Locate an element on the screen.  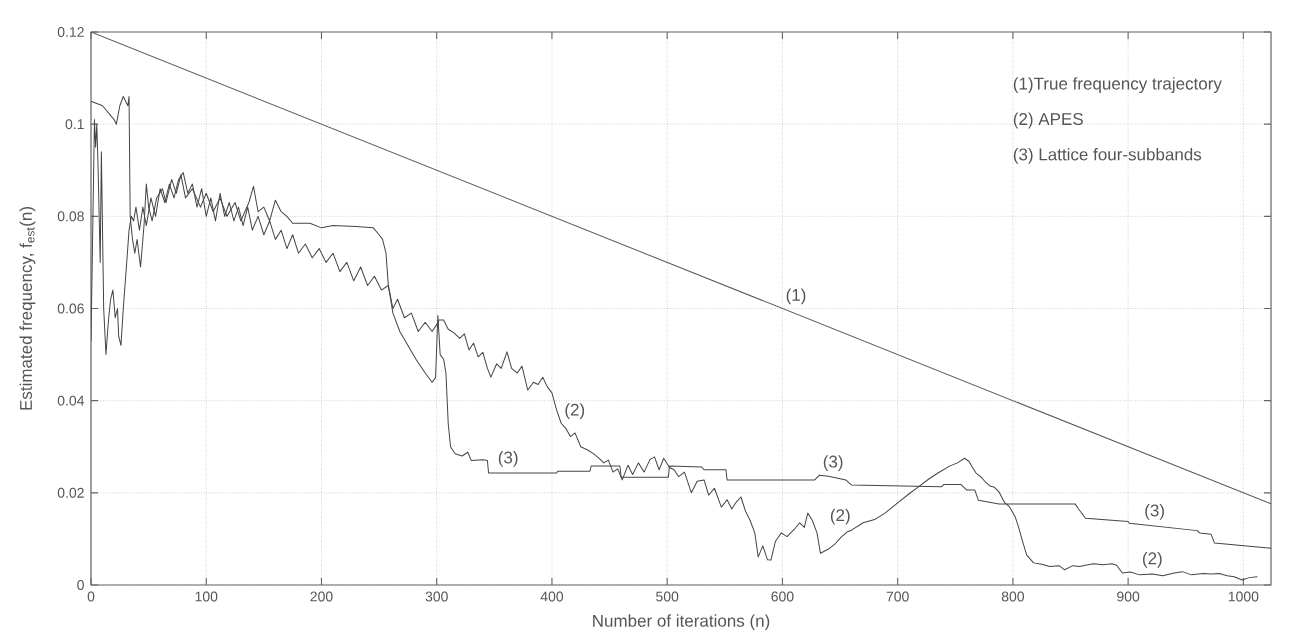
x-tick-label: 200 is located at coordinates (321, 596).